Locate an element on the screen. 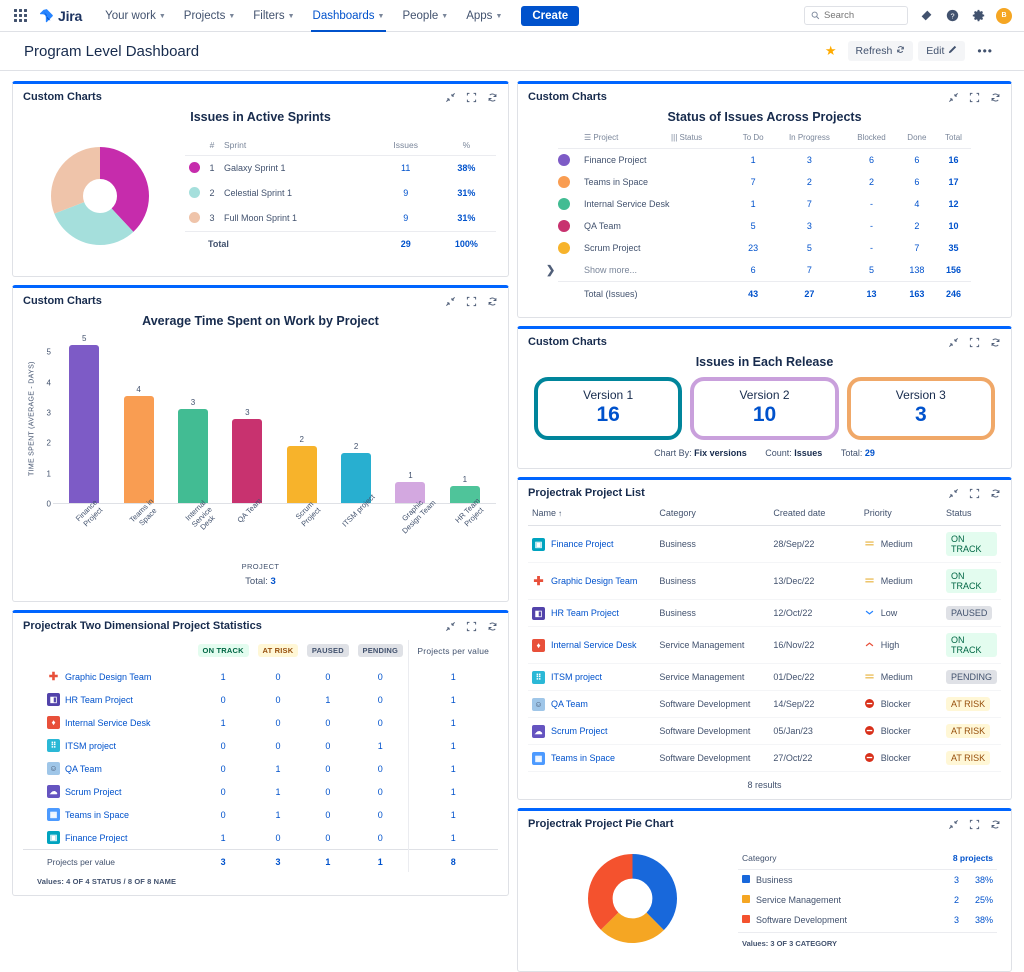 The height and width of the screenshot is (972, 1024). table-row: Finance Project 1 3 6 6 16 is located at coordinates (764, 160).